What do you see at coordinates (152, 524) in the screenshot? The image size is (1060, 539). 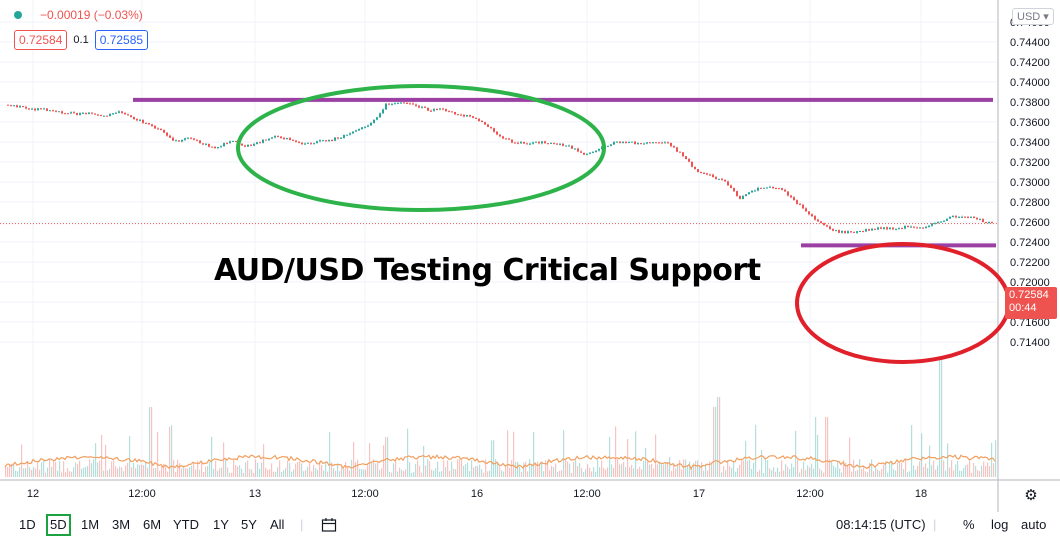 I see `range-6m-button: 6M` at bounding box center [152, 524].